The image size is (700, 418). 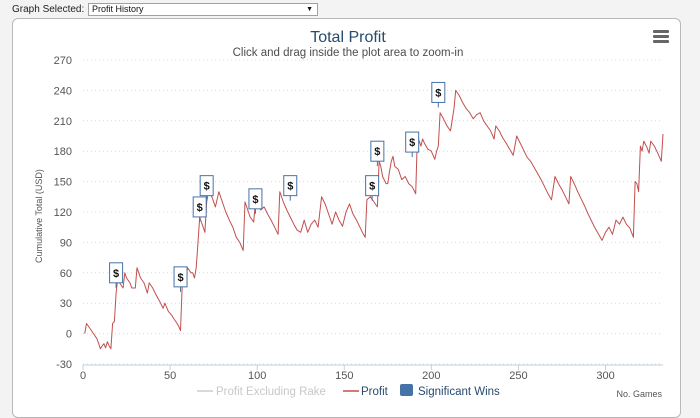 What do you see at coordinates (459, 392) in the screenshot?
I see `legend-significant-wins-label: Significant Wins` at bounding box center [459, 392].